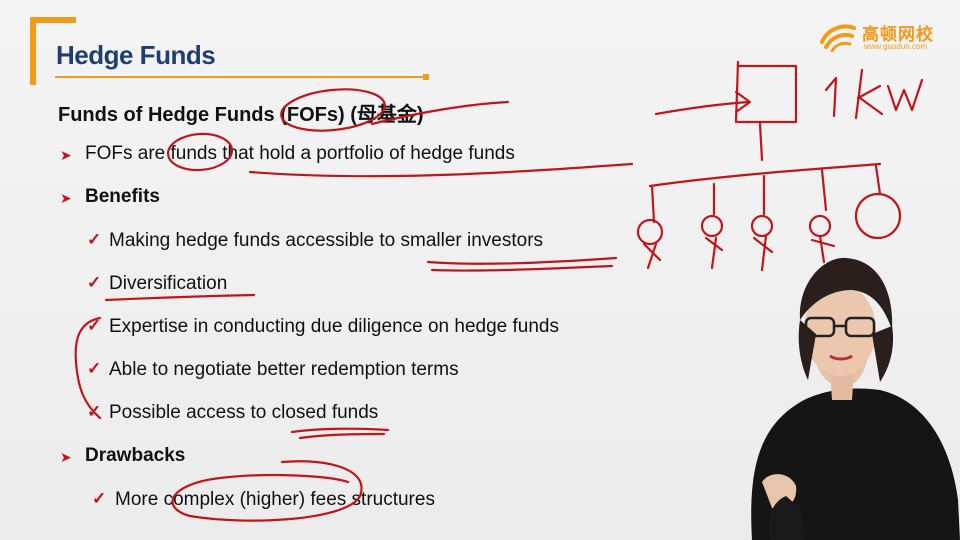 The width and height of the screenshot is (960, 540). Describe the element at coordinates (168, 283) in the screenshot. I see `benefit-diversification: Diversification` at that location.